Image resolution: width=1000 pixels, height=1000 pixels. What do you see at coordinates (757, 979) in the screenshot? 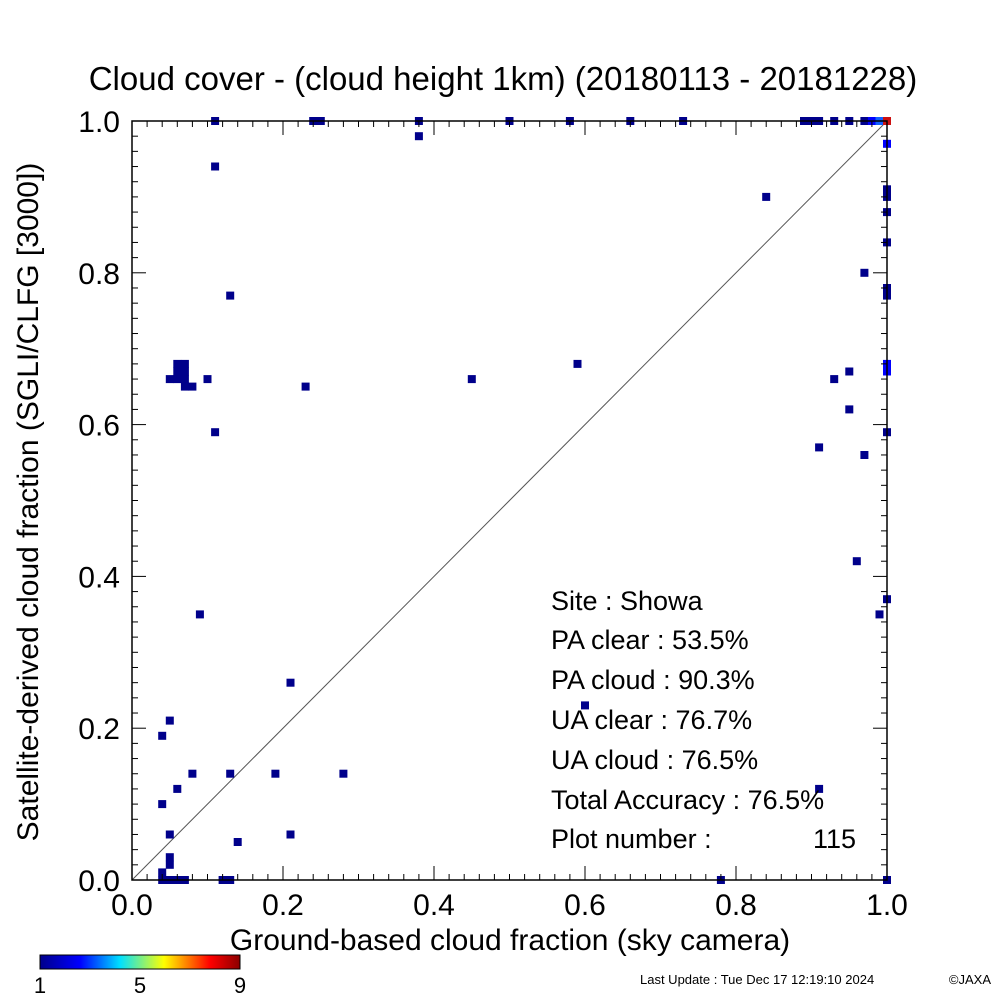
I see `last-update-text: Last Update : Tue Dec 17 12:19:10 2024` at bounding box center [757, 979].